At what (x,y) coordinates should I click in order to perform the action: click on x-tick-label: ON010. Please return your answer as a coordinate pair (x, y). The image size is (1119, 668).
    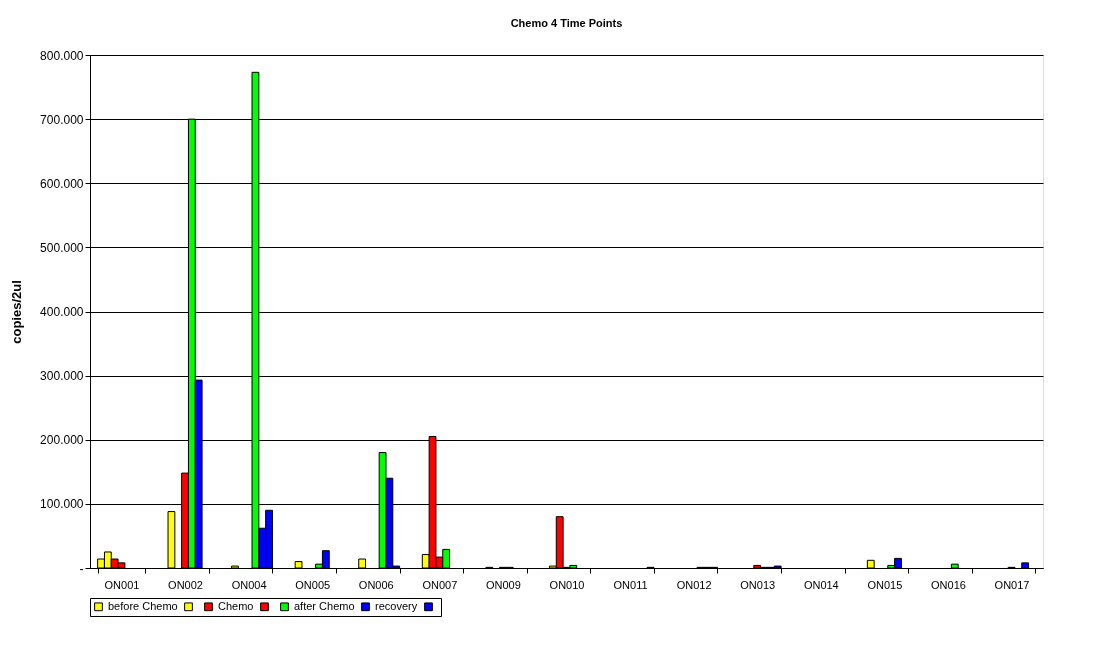
    Looking at the image, I should click on (567, 584).